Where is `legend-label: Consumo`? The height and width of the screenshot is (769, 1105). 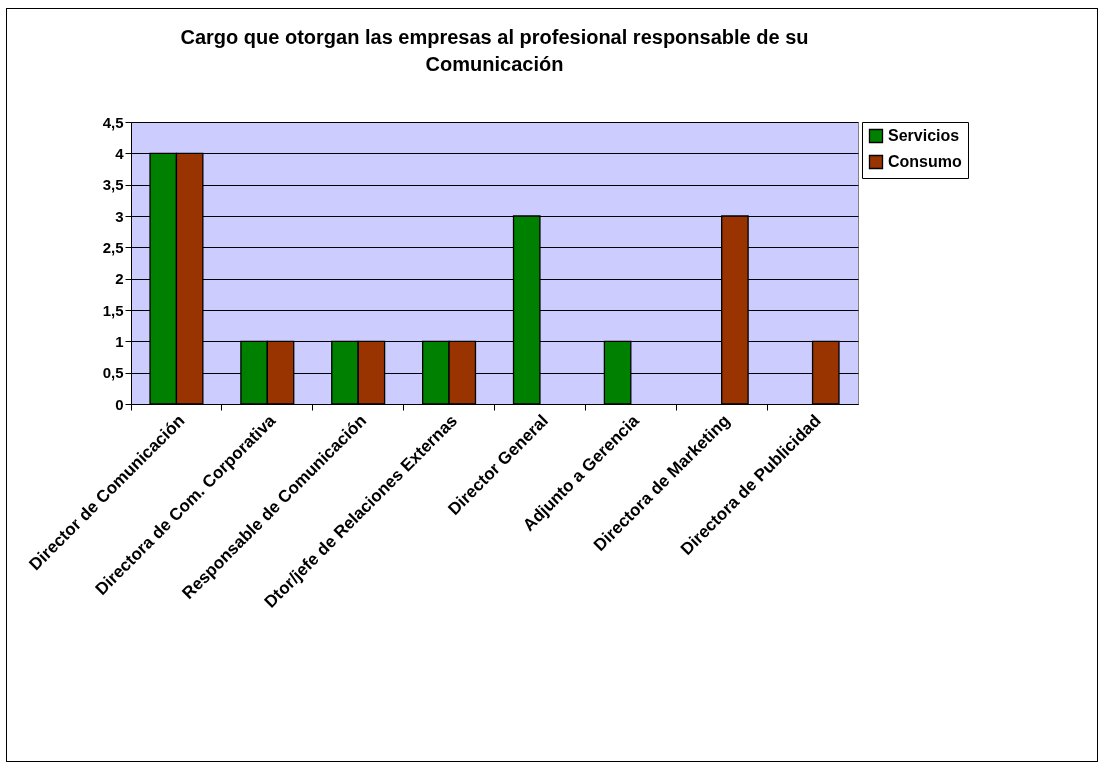 legend-label: Consumo is located at coordinates (925, 161).